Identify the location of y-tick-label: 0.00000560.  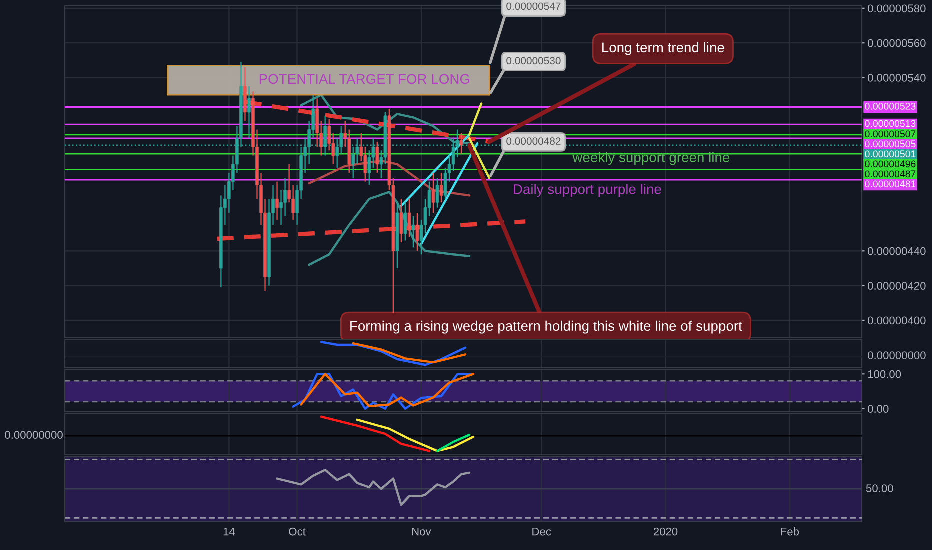
(897, 43).